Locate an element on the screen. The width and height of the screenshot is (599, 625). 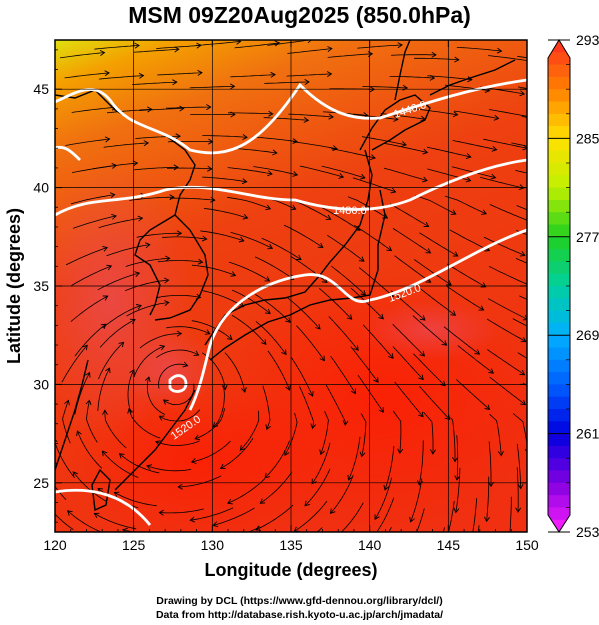
y-tick-label: 30 is located at coordinates (41, 384).